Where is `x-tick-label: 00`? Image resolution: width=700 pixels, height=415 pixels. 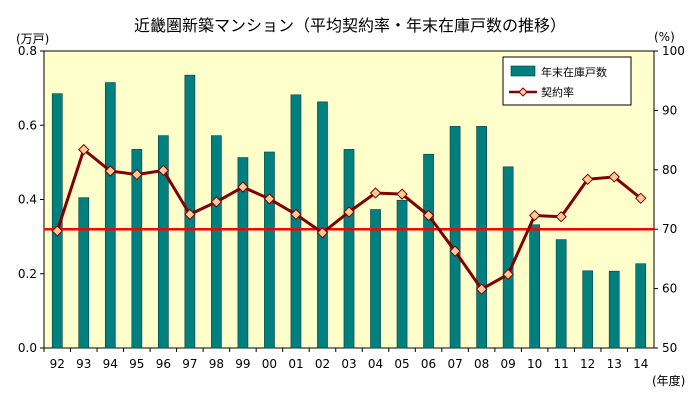
x-tick-label: 00 is located at coordinates (269, 364).